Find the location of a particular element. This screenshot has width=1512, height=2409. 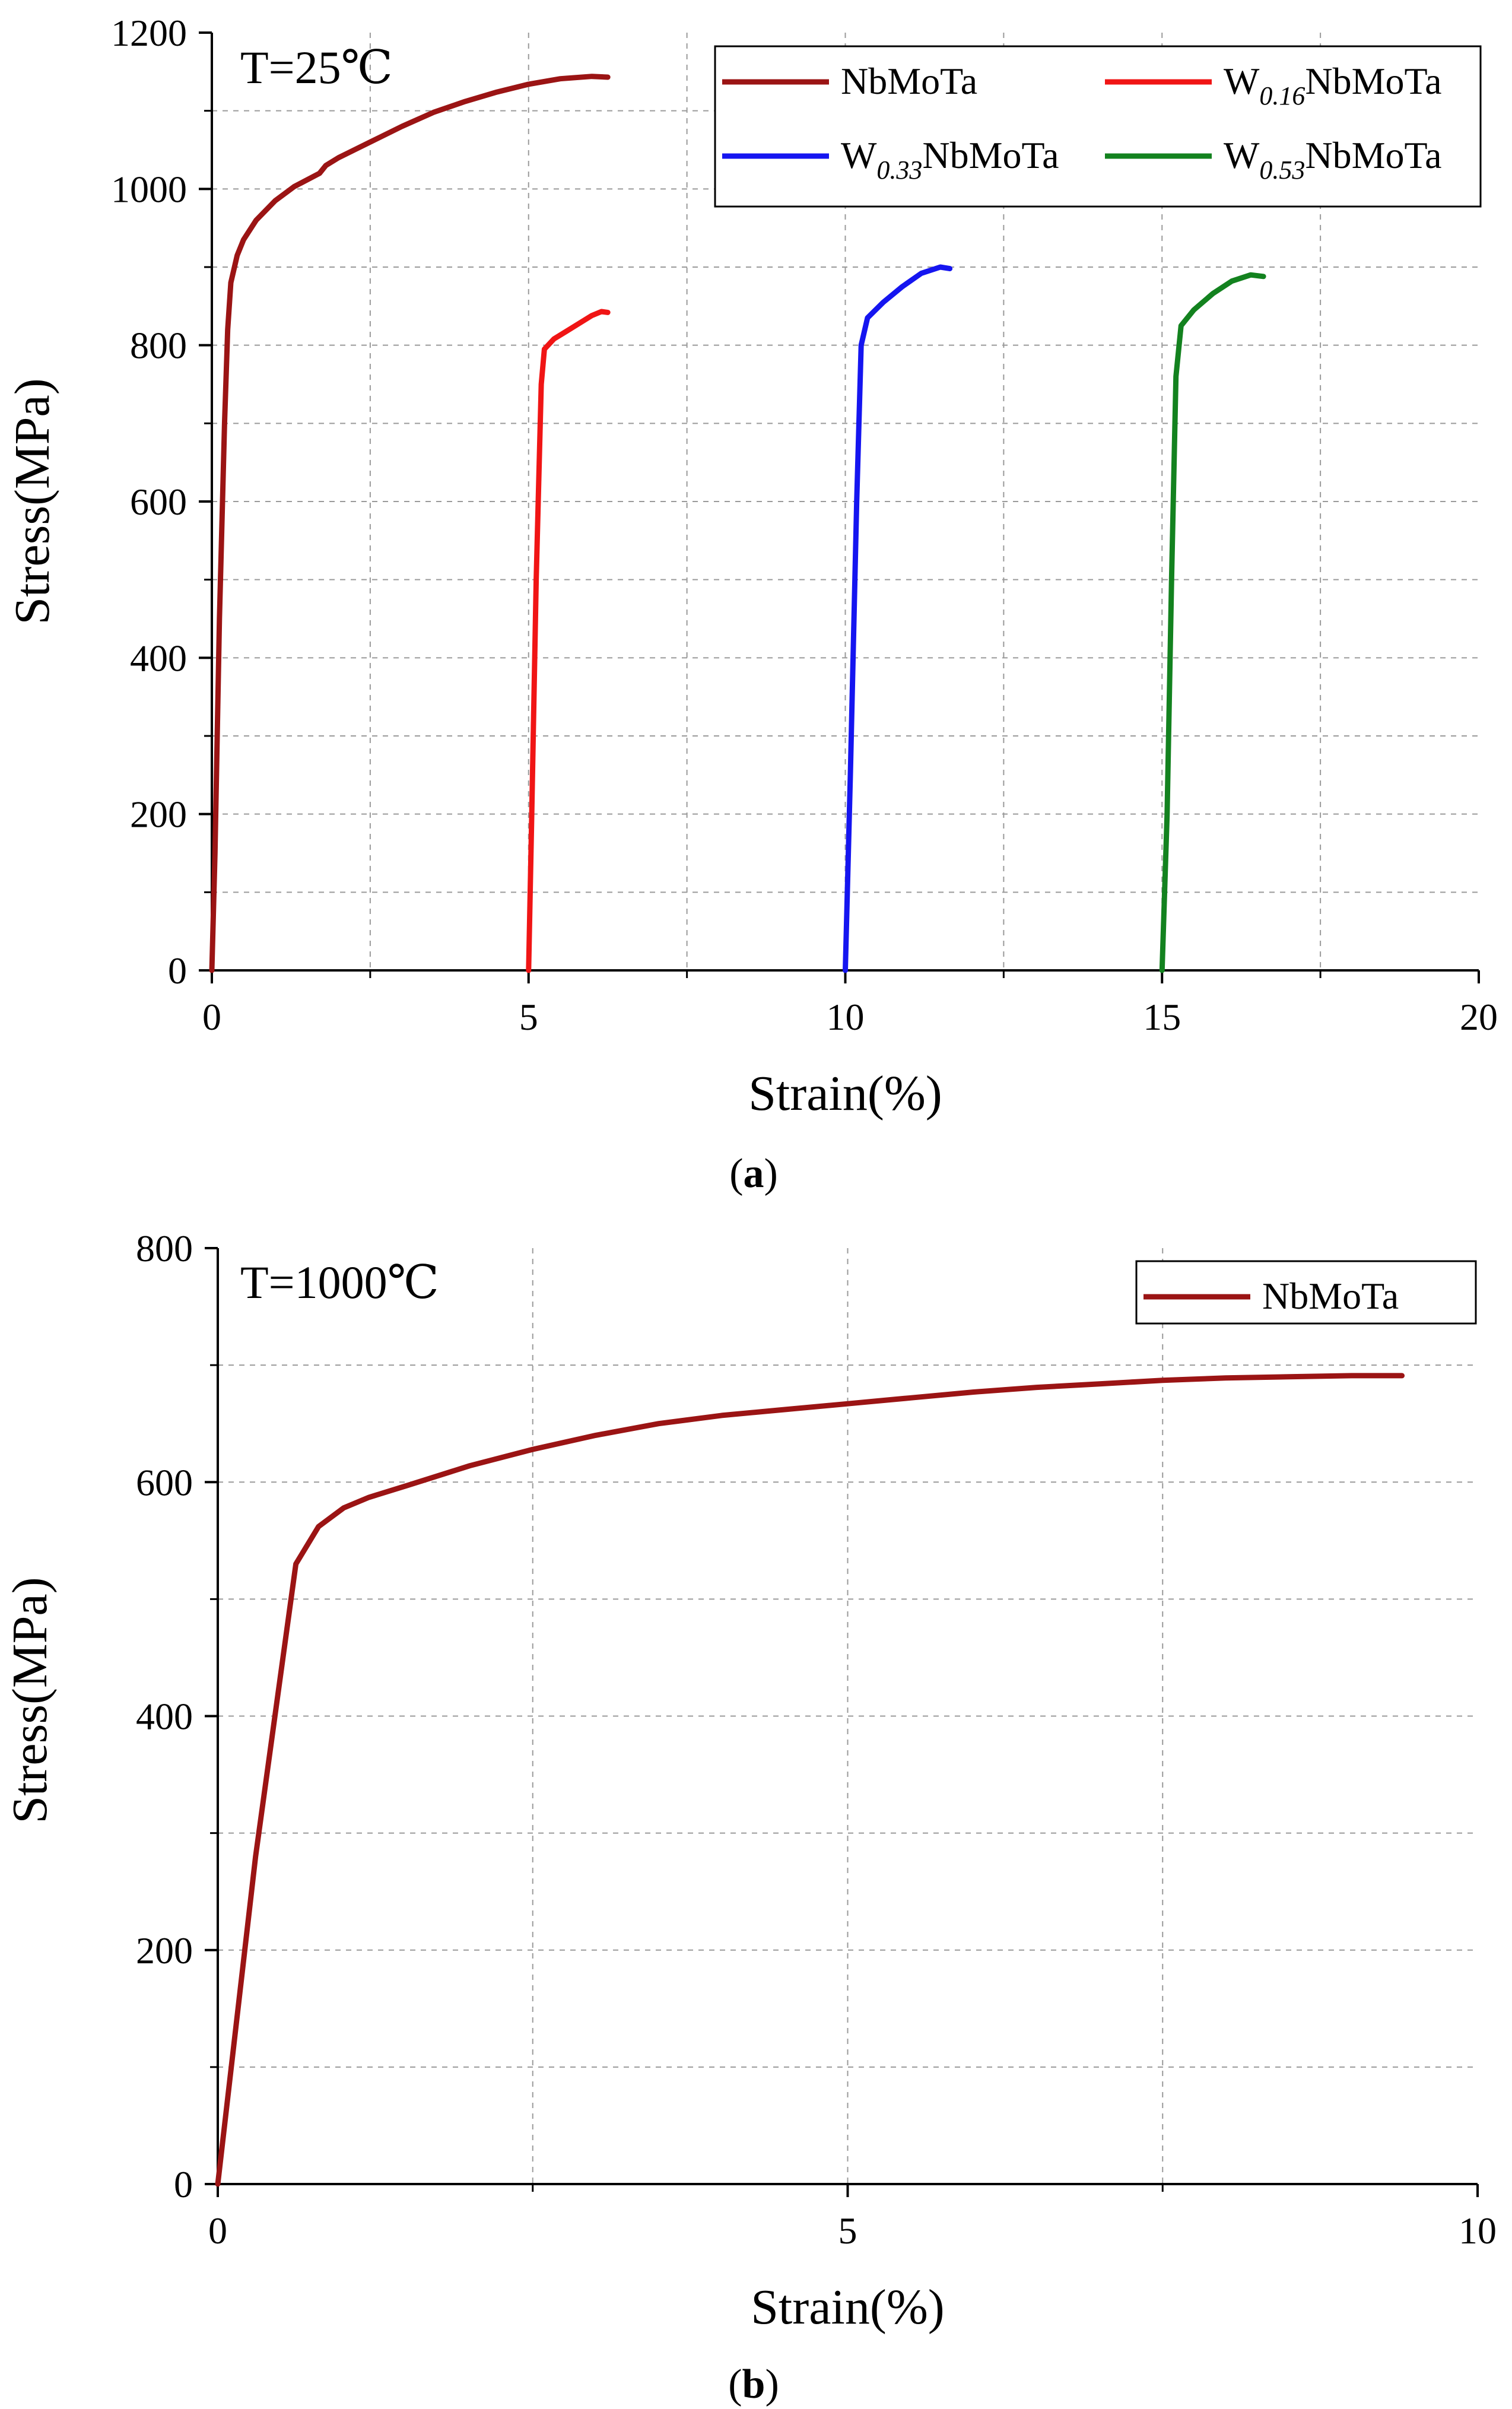

temperature-label: T=25℃ is located at coordinates (316, 67).